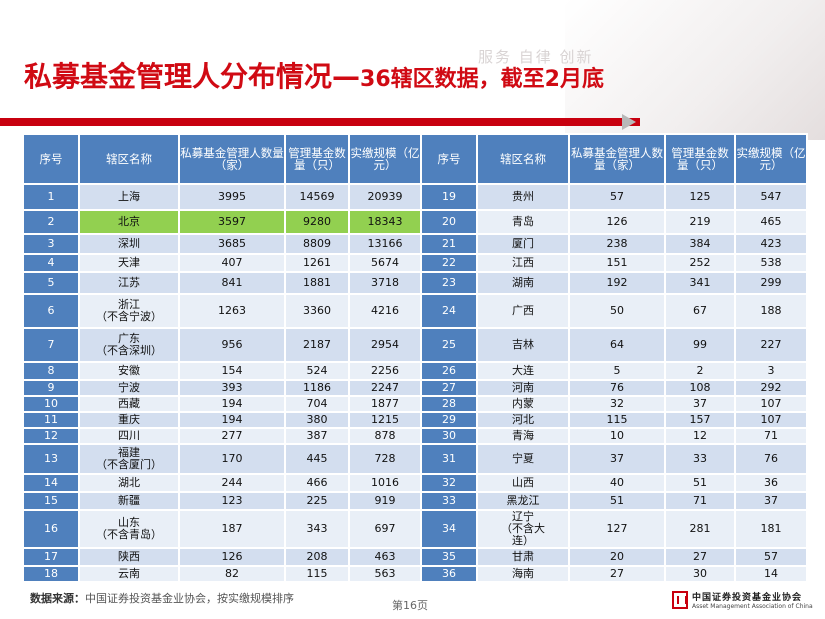 The image size is (825, 619). I want to click on row-no: 28, so click(449, 404).